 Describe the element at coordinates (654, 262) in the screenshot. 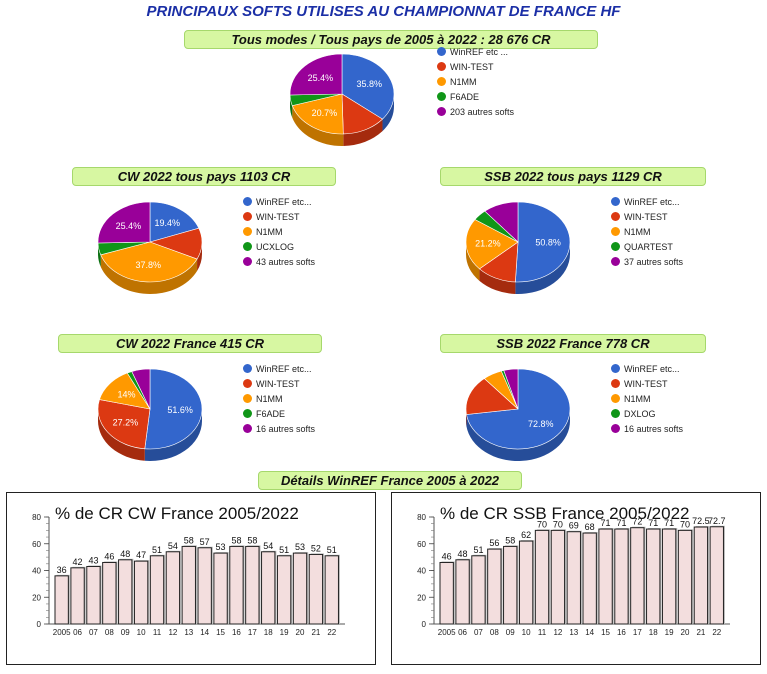

I see `legend-label: 37 autres softs` at that location.